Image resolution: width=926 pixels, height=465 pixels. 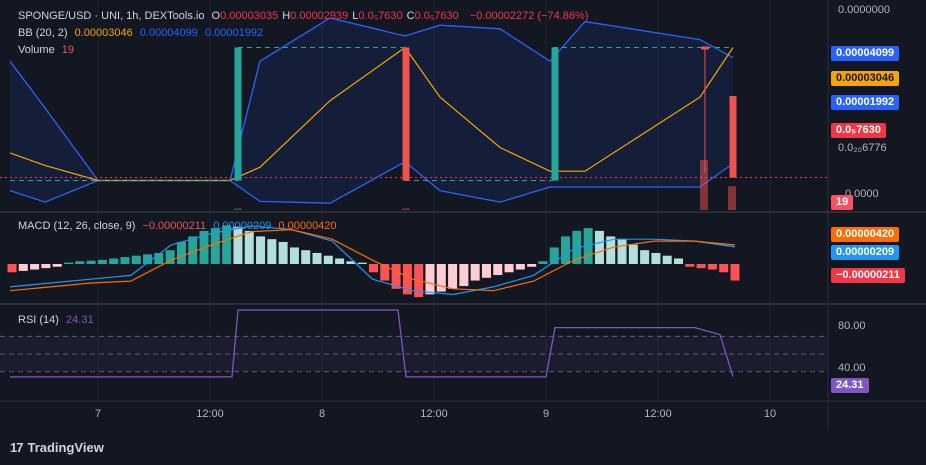 I want to click on bb-lower-badge: 0.00001992, so click(x=865, y=102).